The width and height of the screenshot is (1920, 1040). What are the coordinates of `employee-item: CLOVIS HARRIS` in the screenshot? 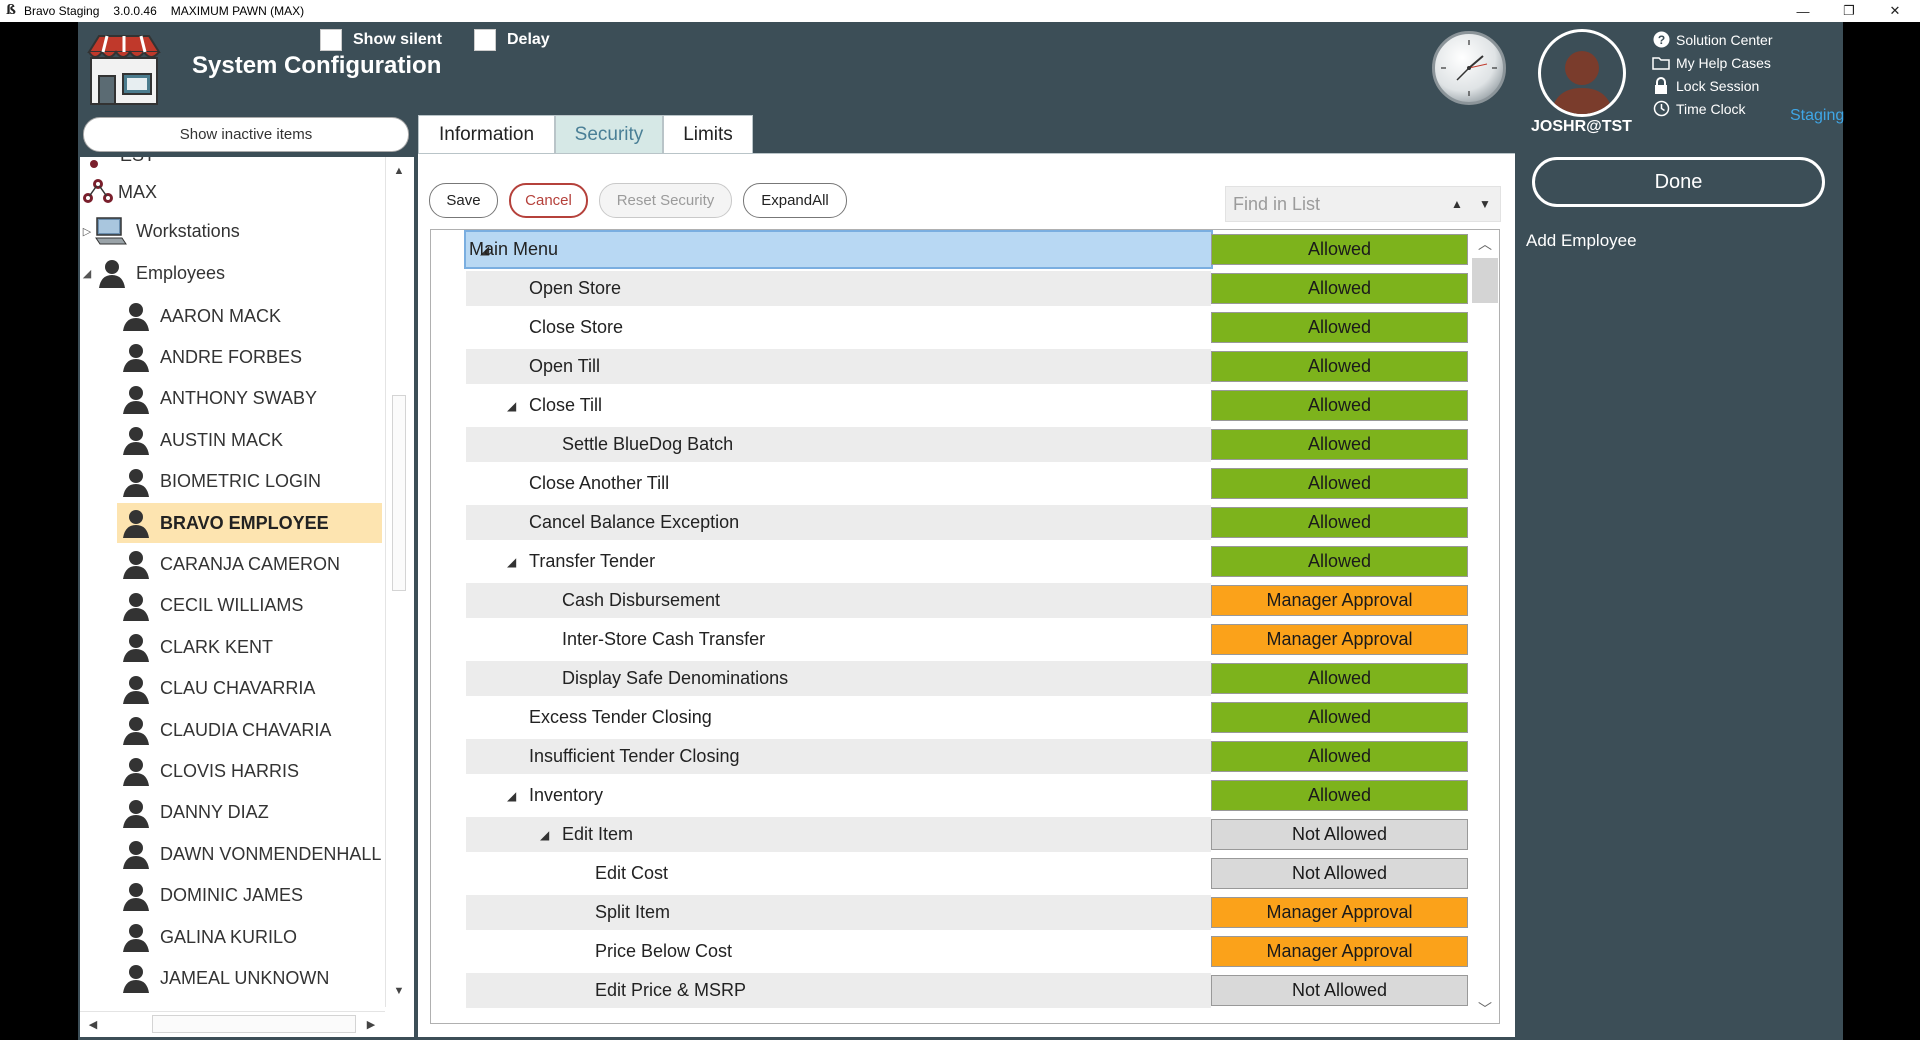 It's located at (249, 771).